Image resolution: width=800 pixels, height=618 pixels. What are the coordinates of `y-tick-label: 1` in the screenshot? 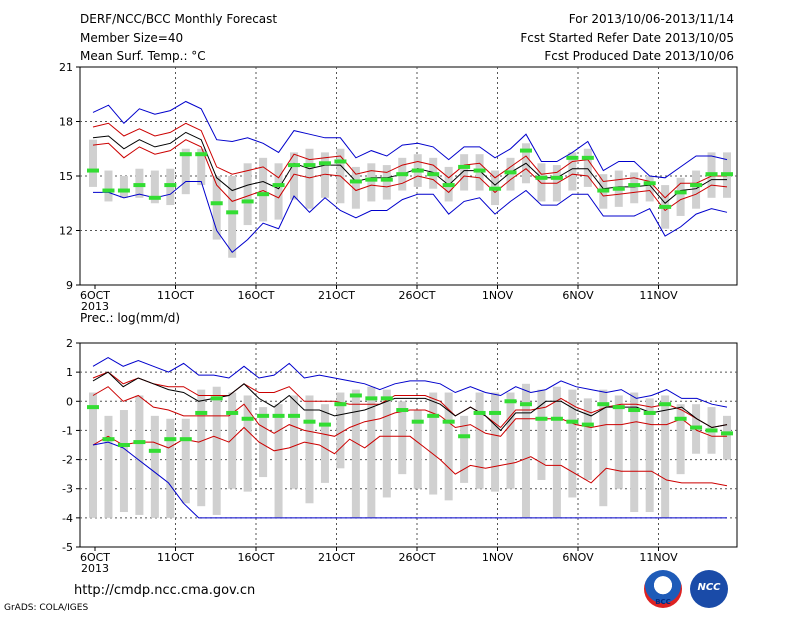 It's located at (69, 372).